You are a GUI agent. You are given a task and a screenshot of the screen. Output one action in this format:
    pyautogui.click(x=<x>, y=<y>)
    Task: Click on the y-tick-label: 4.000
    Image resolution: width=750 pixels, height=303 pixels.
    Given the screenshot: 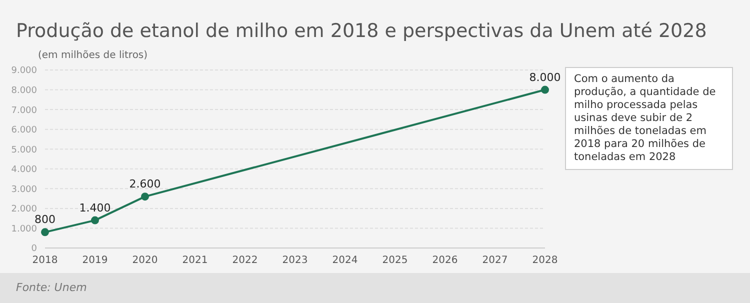 What is the action you would take?
    pyautogui.click(x=24, y=170)
    